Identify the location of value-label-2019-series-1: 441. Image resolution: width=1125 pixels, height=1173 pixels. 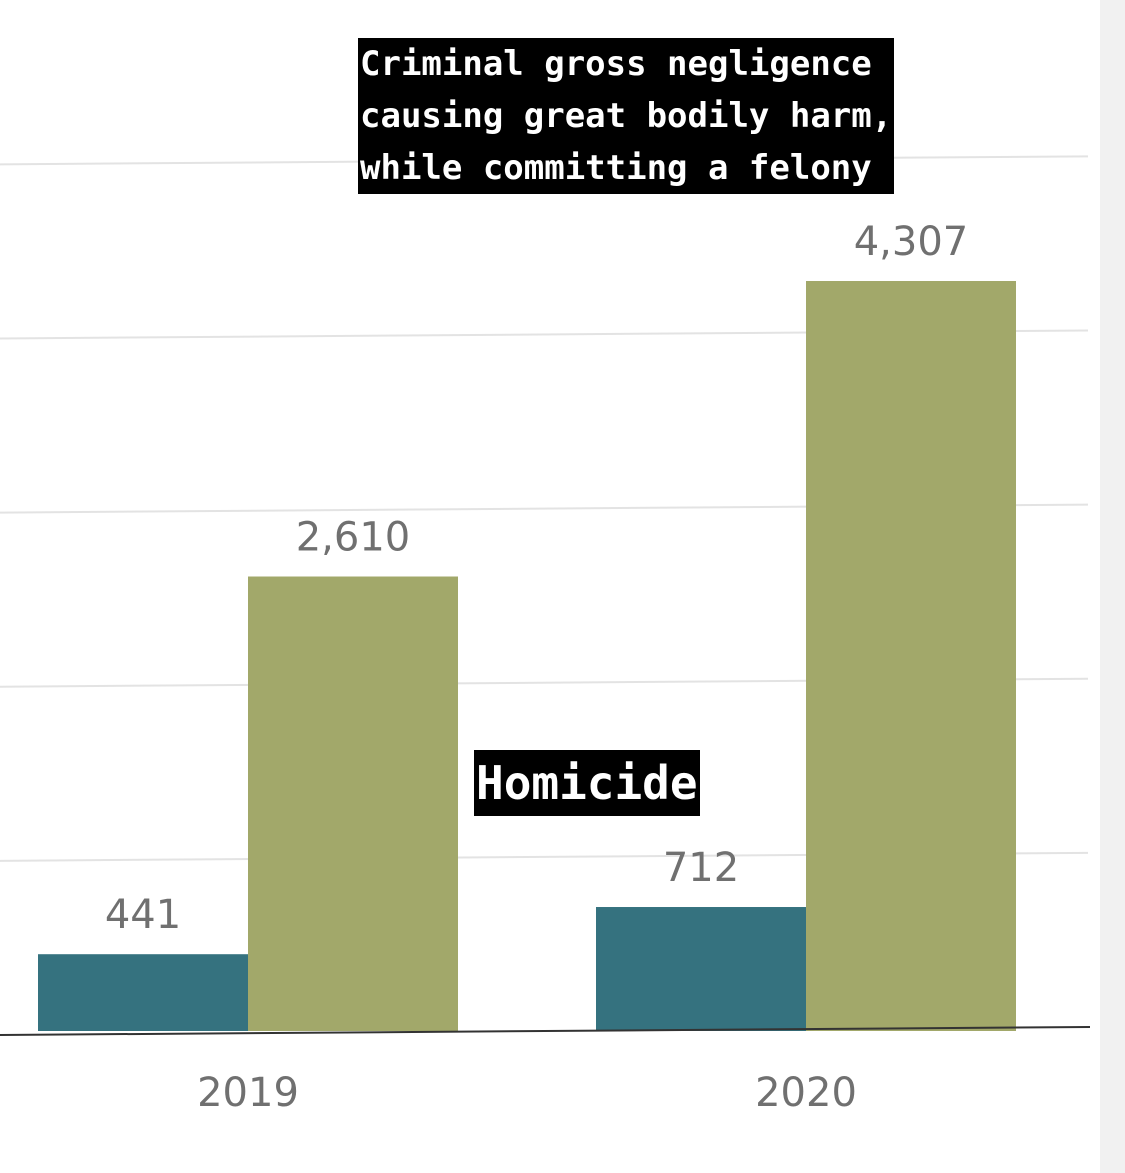
(143, 915).